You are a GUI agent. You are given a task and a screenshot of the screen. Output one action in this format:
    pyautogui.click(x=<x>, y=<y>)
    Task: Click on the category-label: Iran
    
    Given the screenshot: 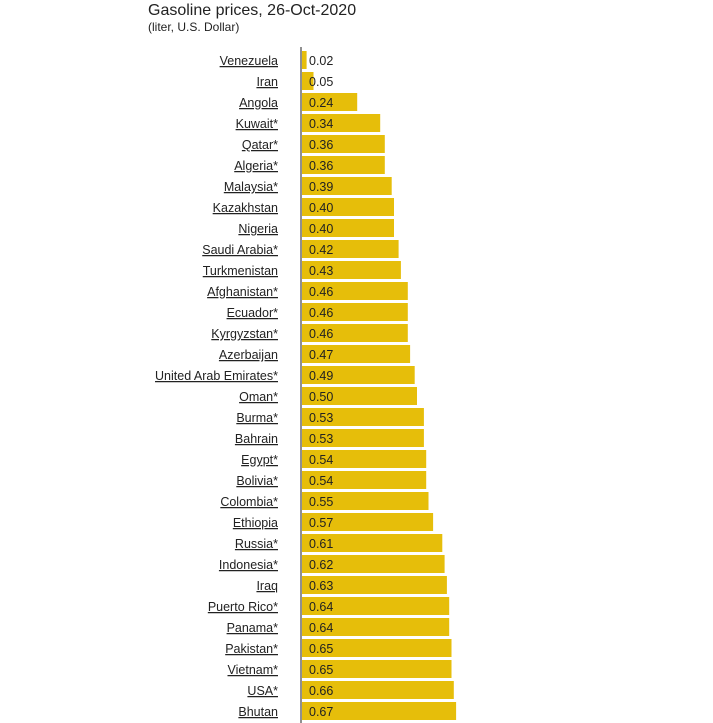 What is the action you would take?
    pyautogui.click(x=267, y=82)
    